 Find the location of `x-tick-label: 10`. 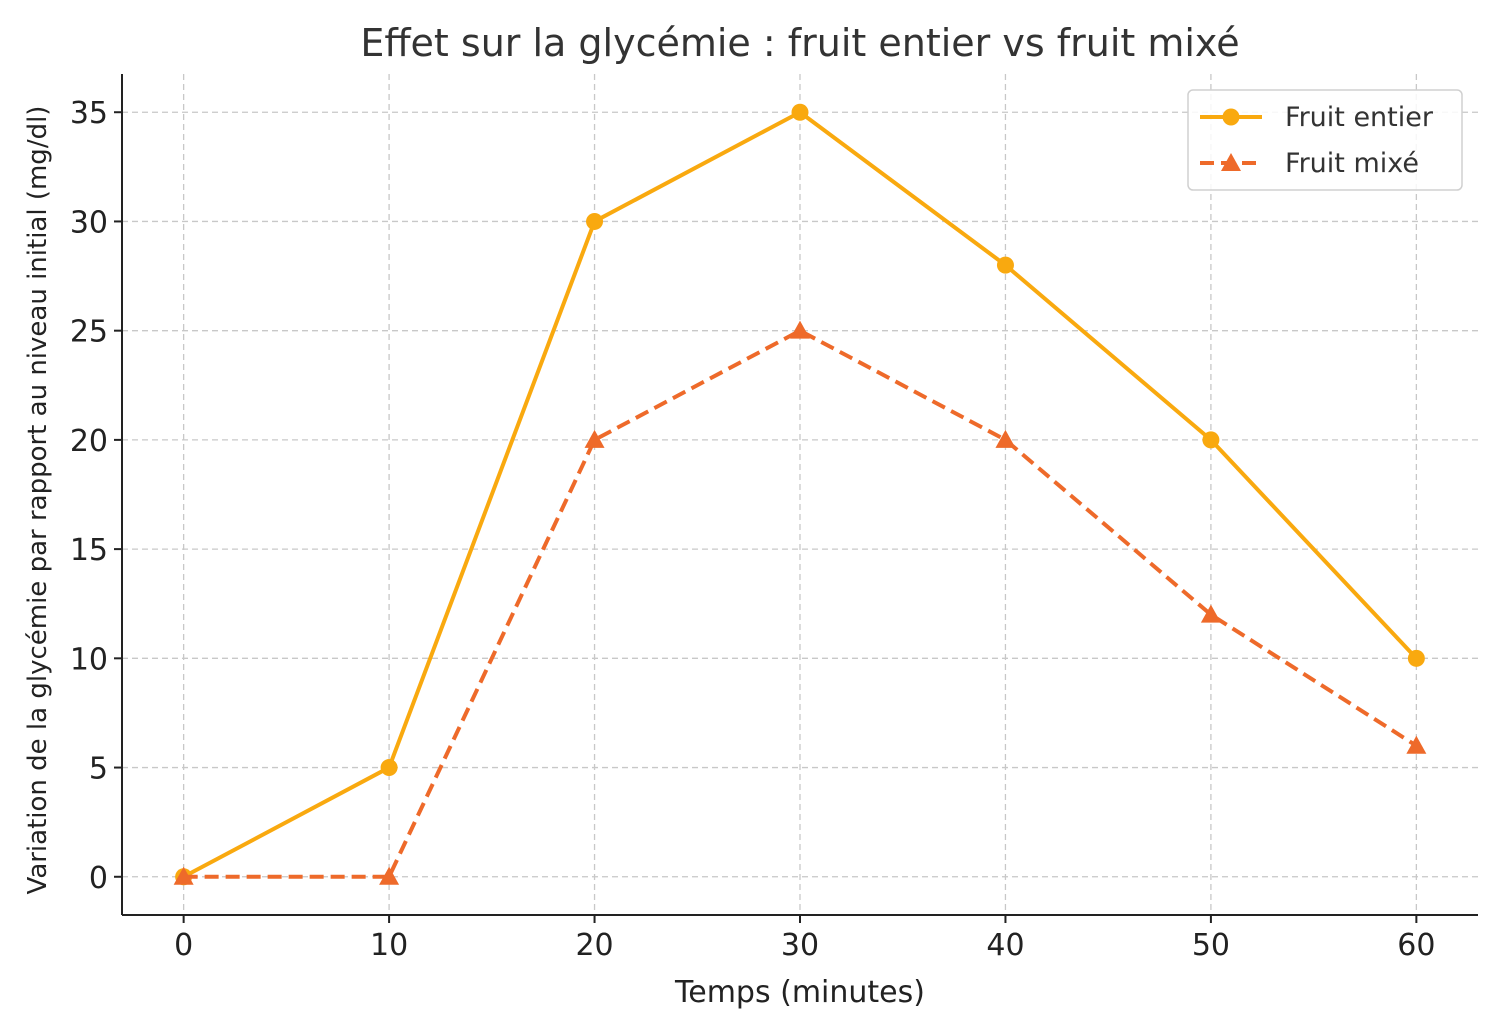

x-tick-label: 10 is located at coordinates (389, 945).